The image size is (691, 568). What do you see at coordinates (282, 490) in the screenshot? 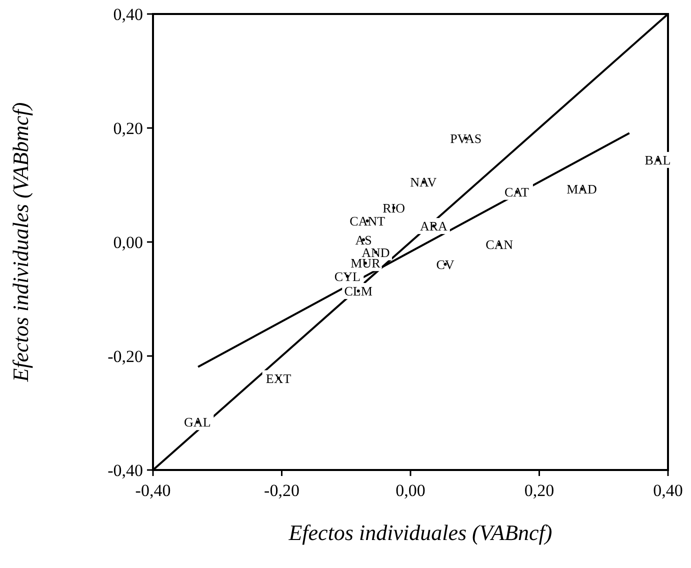
I see `x-tick-label: -0,20` at bounding box center [282, 490].